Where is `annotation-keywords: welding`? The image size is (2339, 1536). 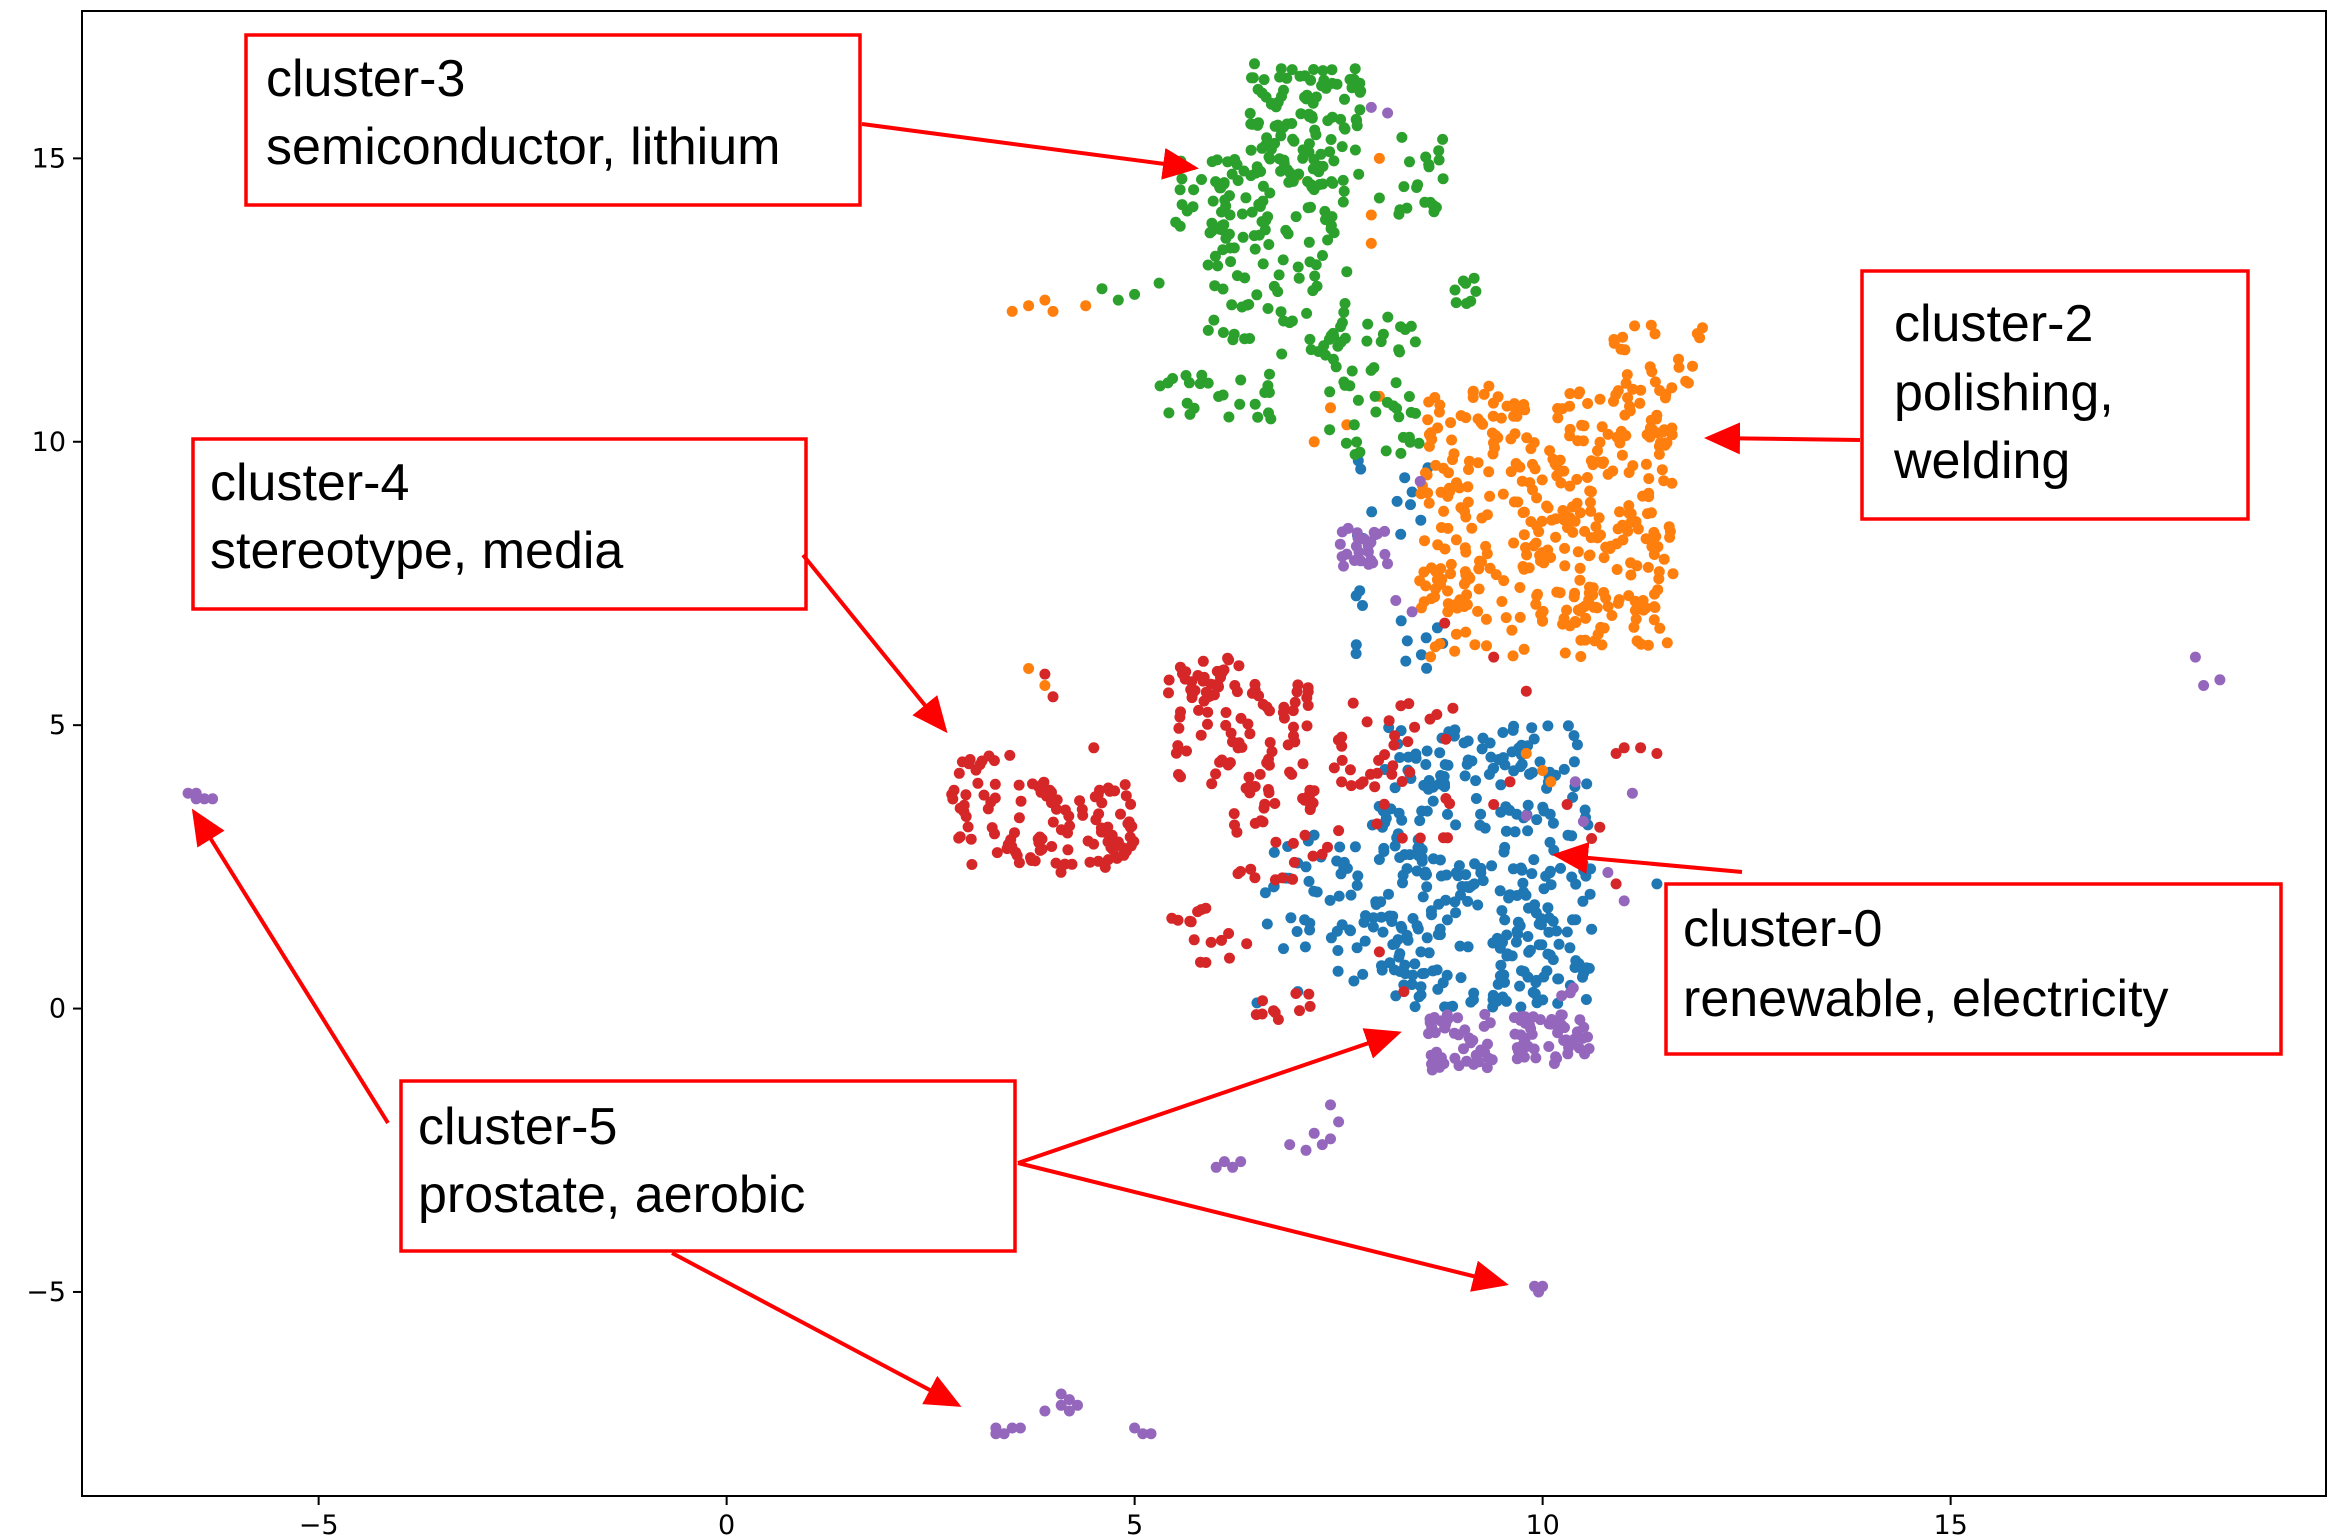
annotation-keywords: welding is located at coordinates (1981, 461).